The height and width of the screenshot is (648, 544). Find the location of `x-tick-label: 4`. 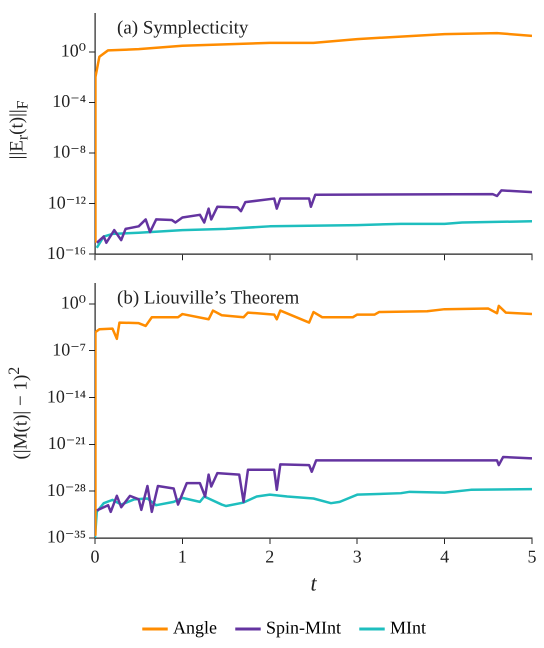

x-tick-label: 4 is located at coordinates (445, 556).